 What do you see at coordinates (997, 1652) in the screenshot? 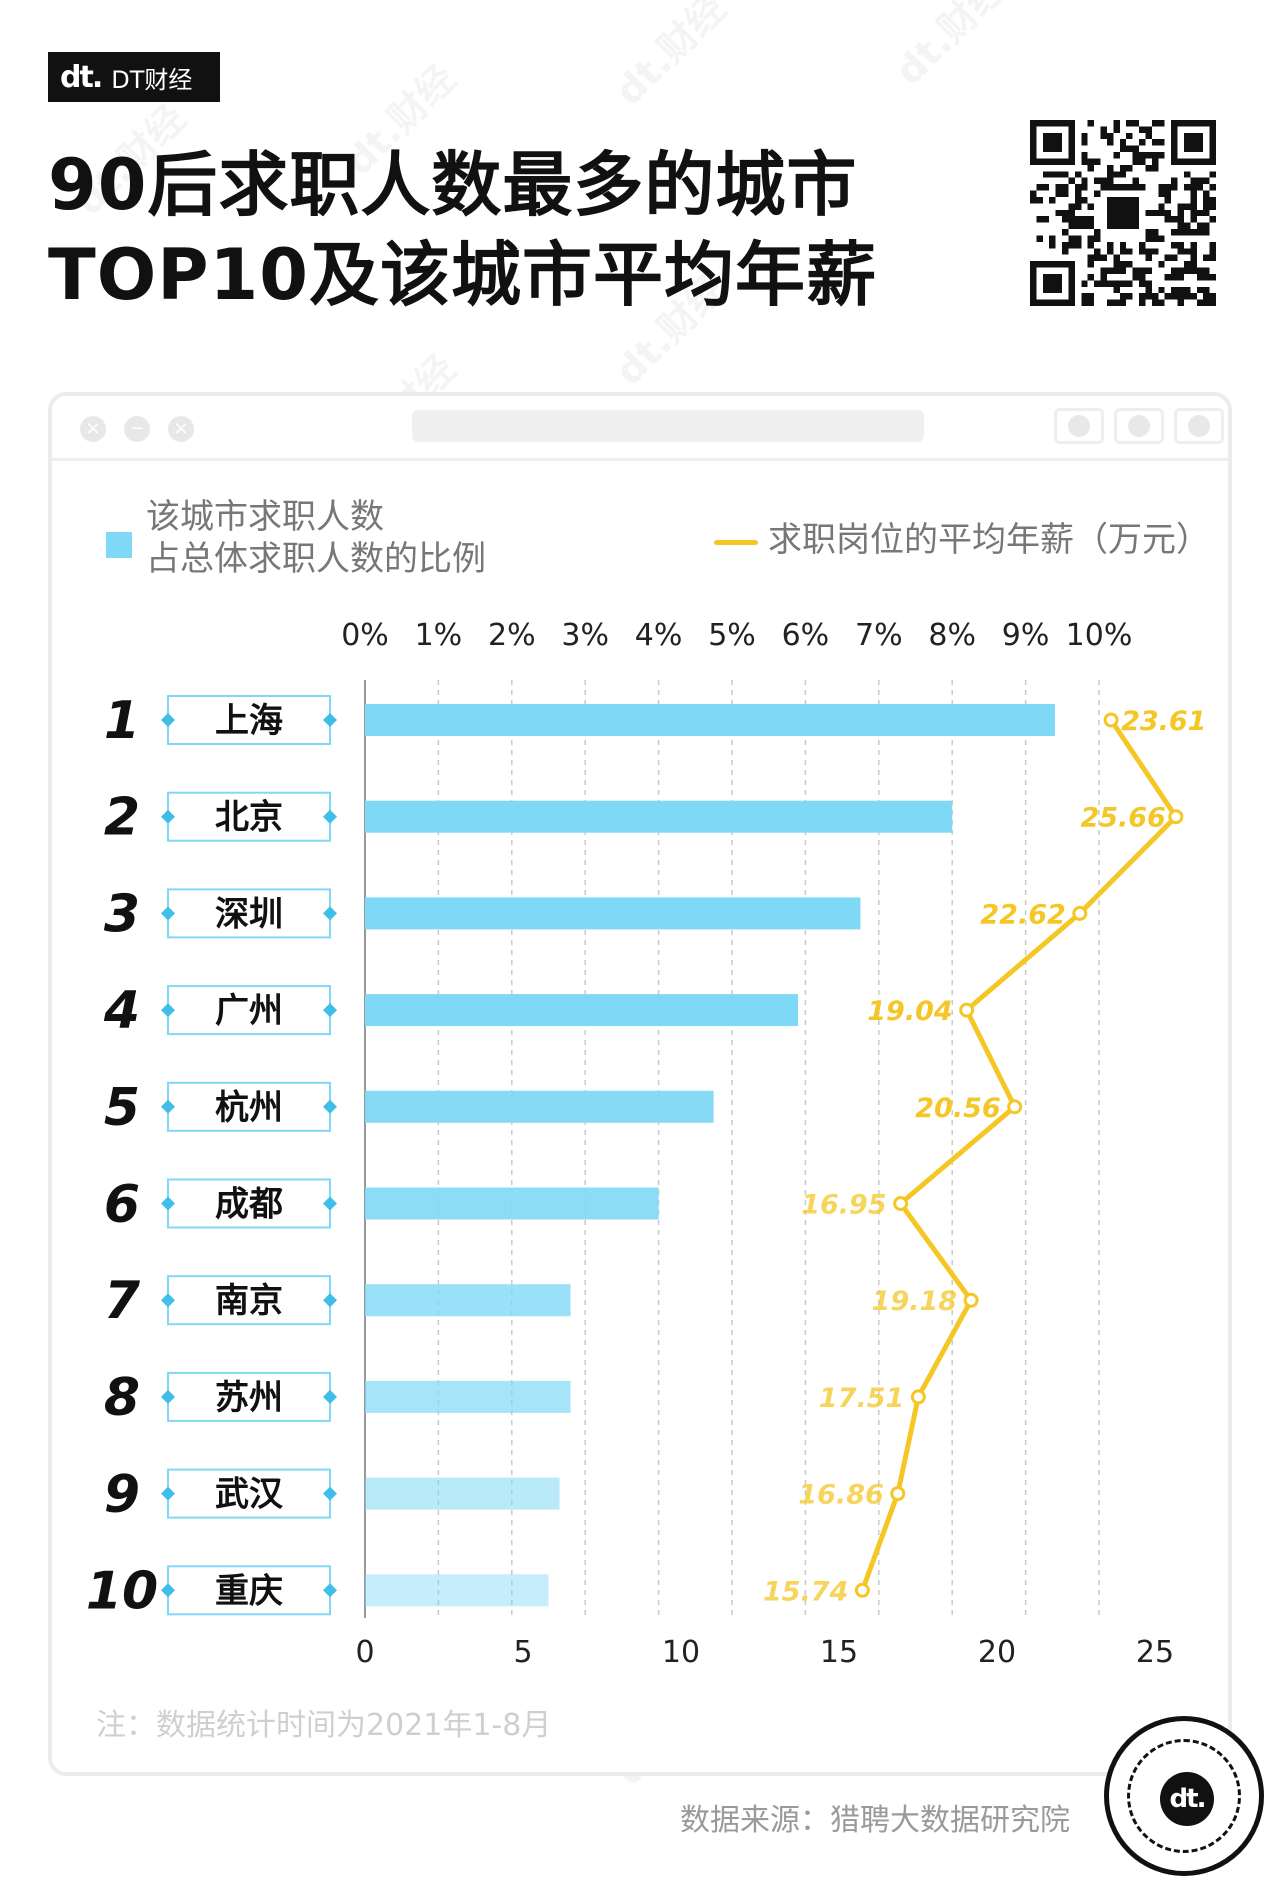
I see `bottom-axis-tick-label: 20` at bounding box center [997, 1652].